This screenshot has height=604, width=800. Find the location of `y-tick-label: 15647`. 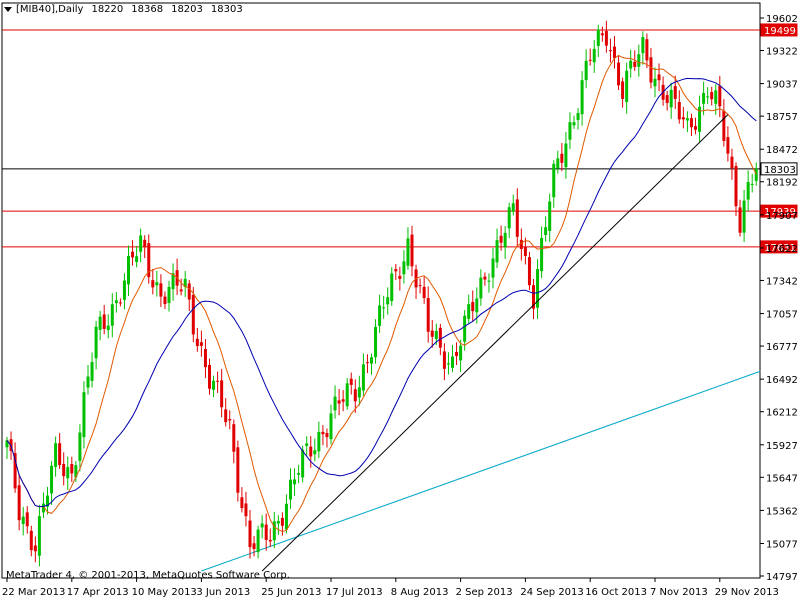

y-tick-label: 15647 is located at coordinates (782, 478).